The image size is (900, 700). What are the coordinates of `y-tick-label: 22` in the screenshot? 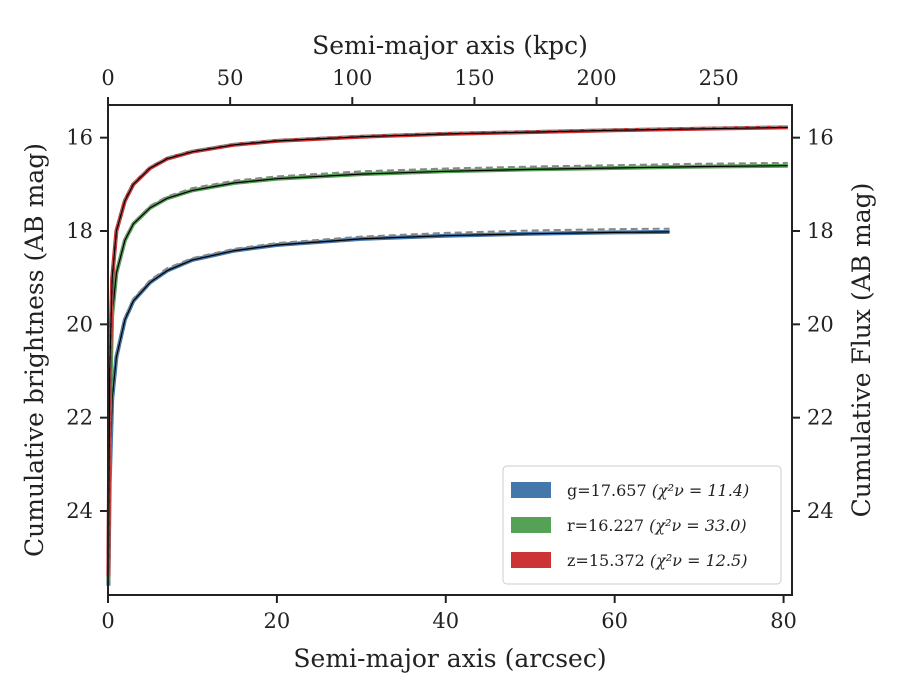 It's located at (79, 418).